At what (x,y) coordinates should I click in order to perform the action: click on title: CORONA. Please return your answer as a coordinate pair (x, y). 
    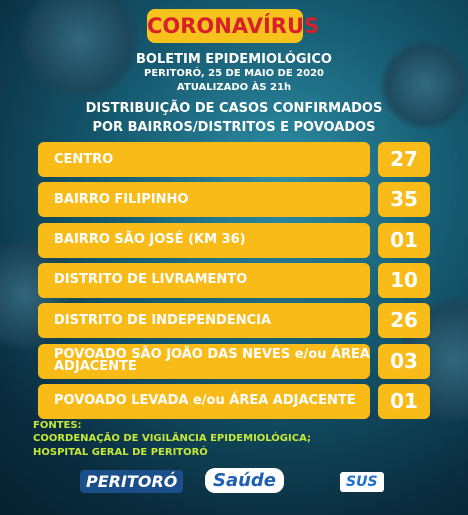
    Looking at the image, I should click on (197, 26).